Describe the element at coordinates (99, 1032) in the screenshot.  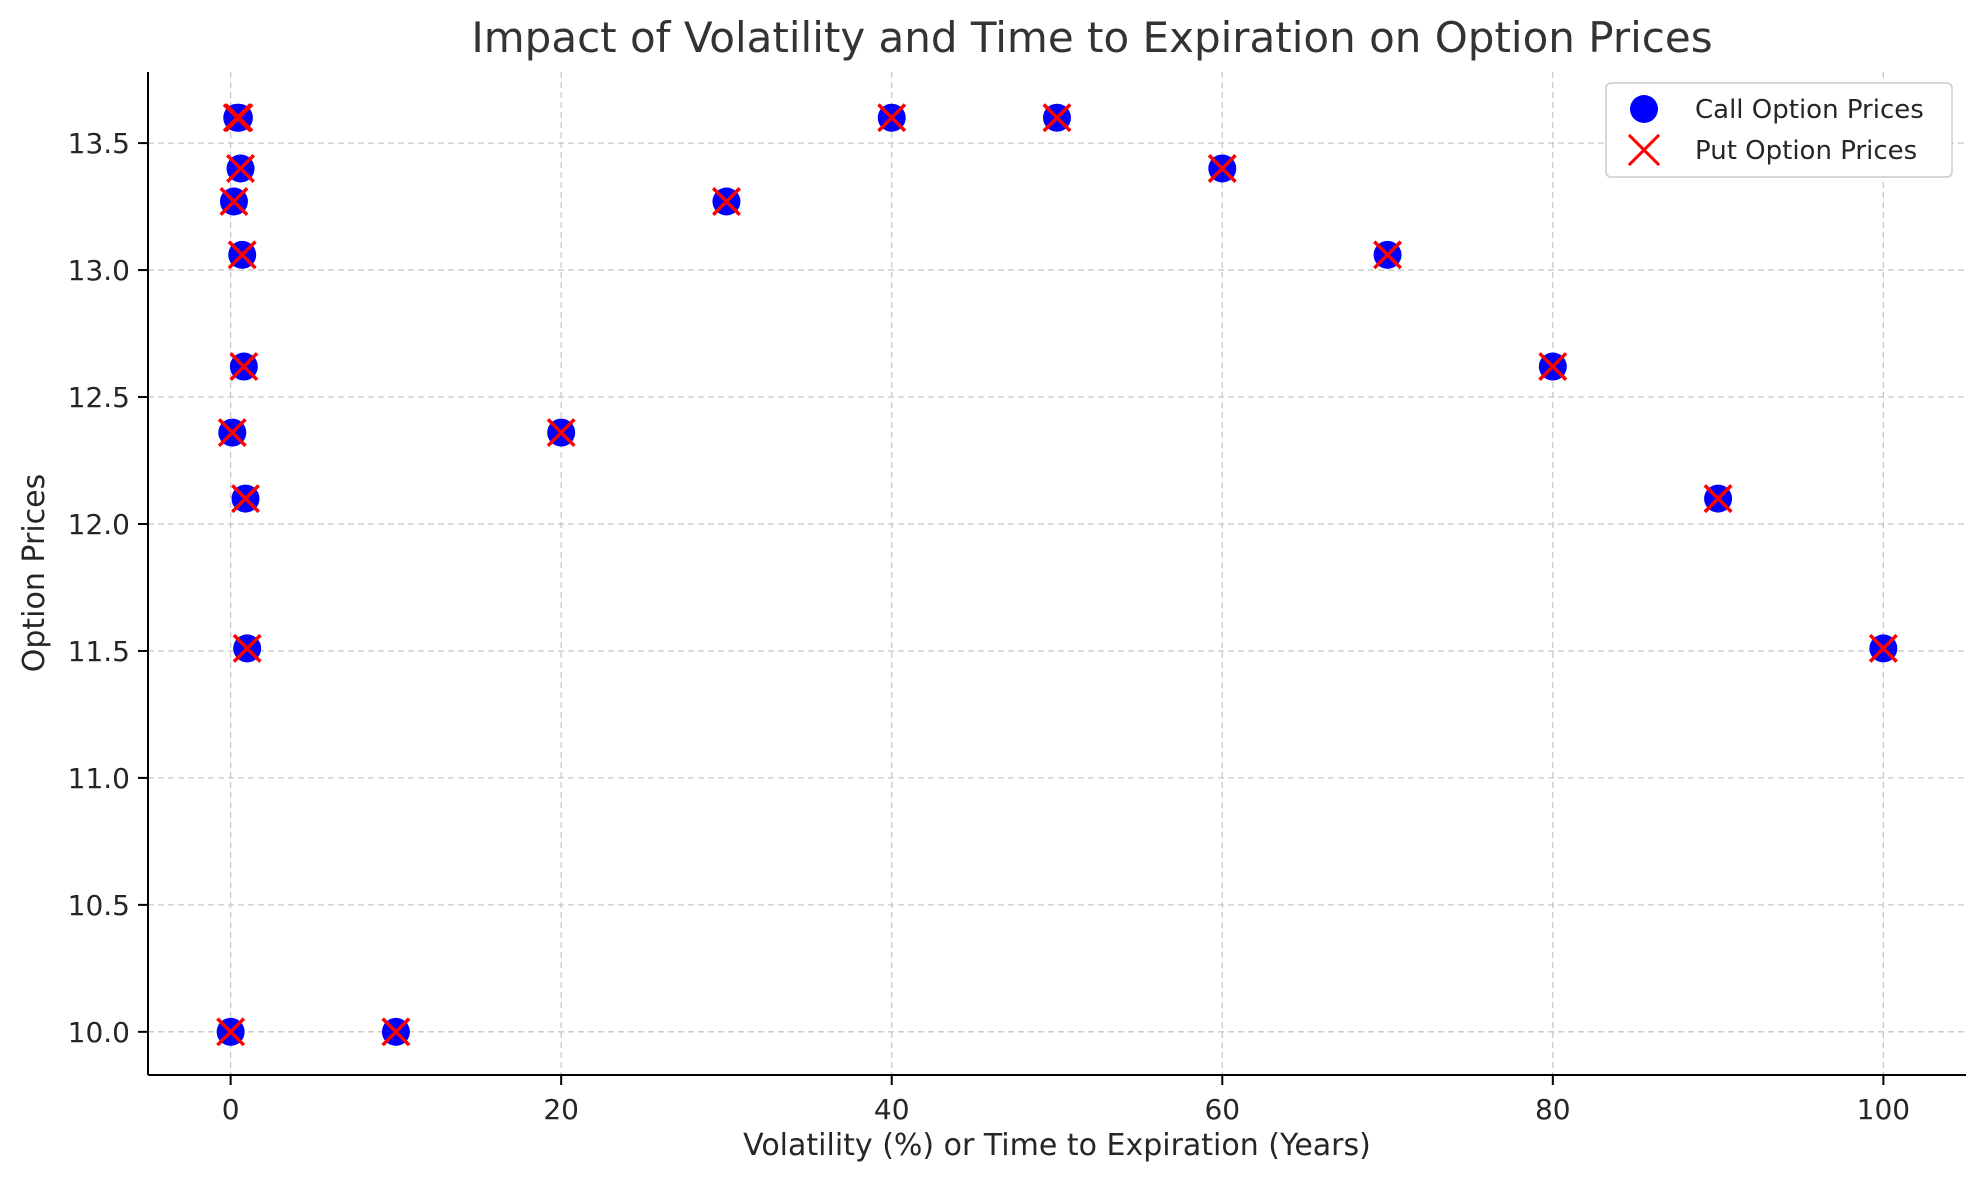
I see `y-tick-label: 10.0` at that location.